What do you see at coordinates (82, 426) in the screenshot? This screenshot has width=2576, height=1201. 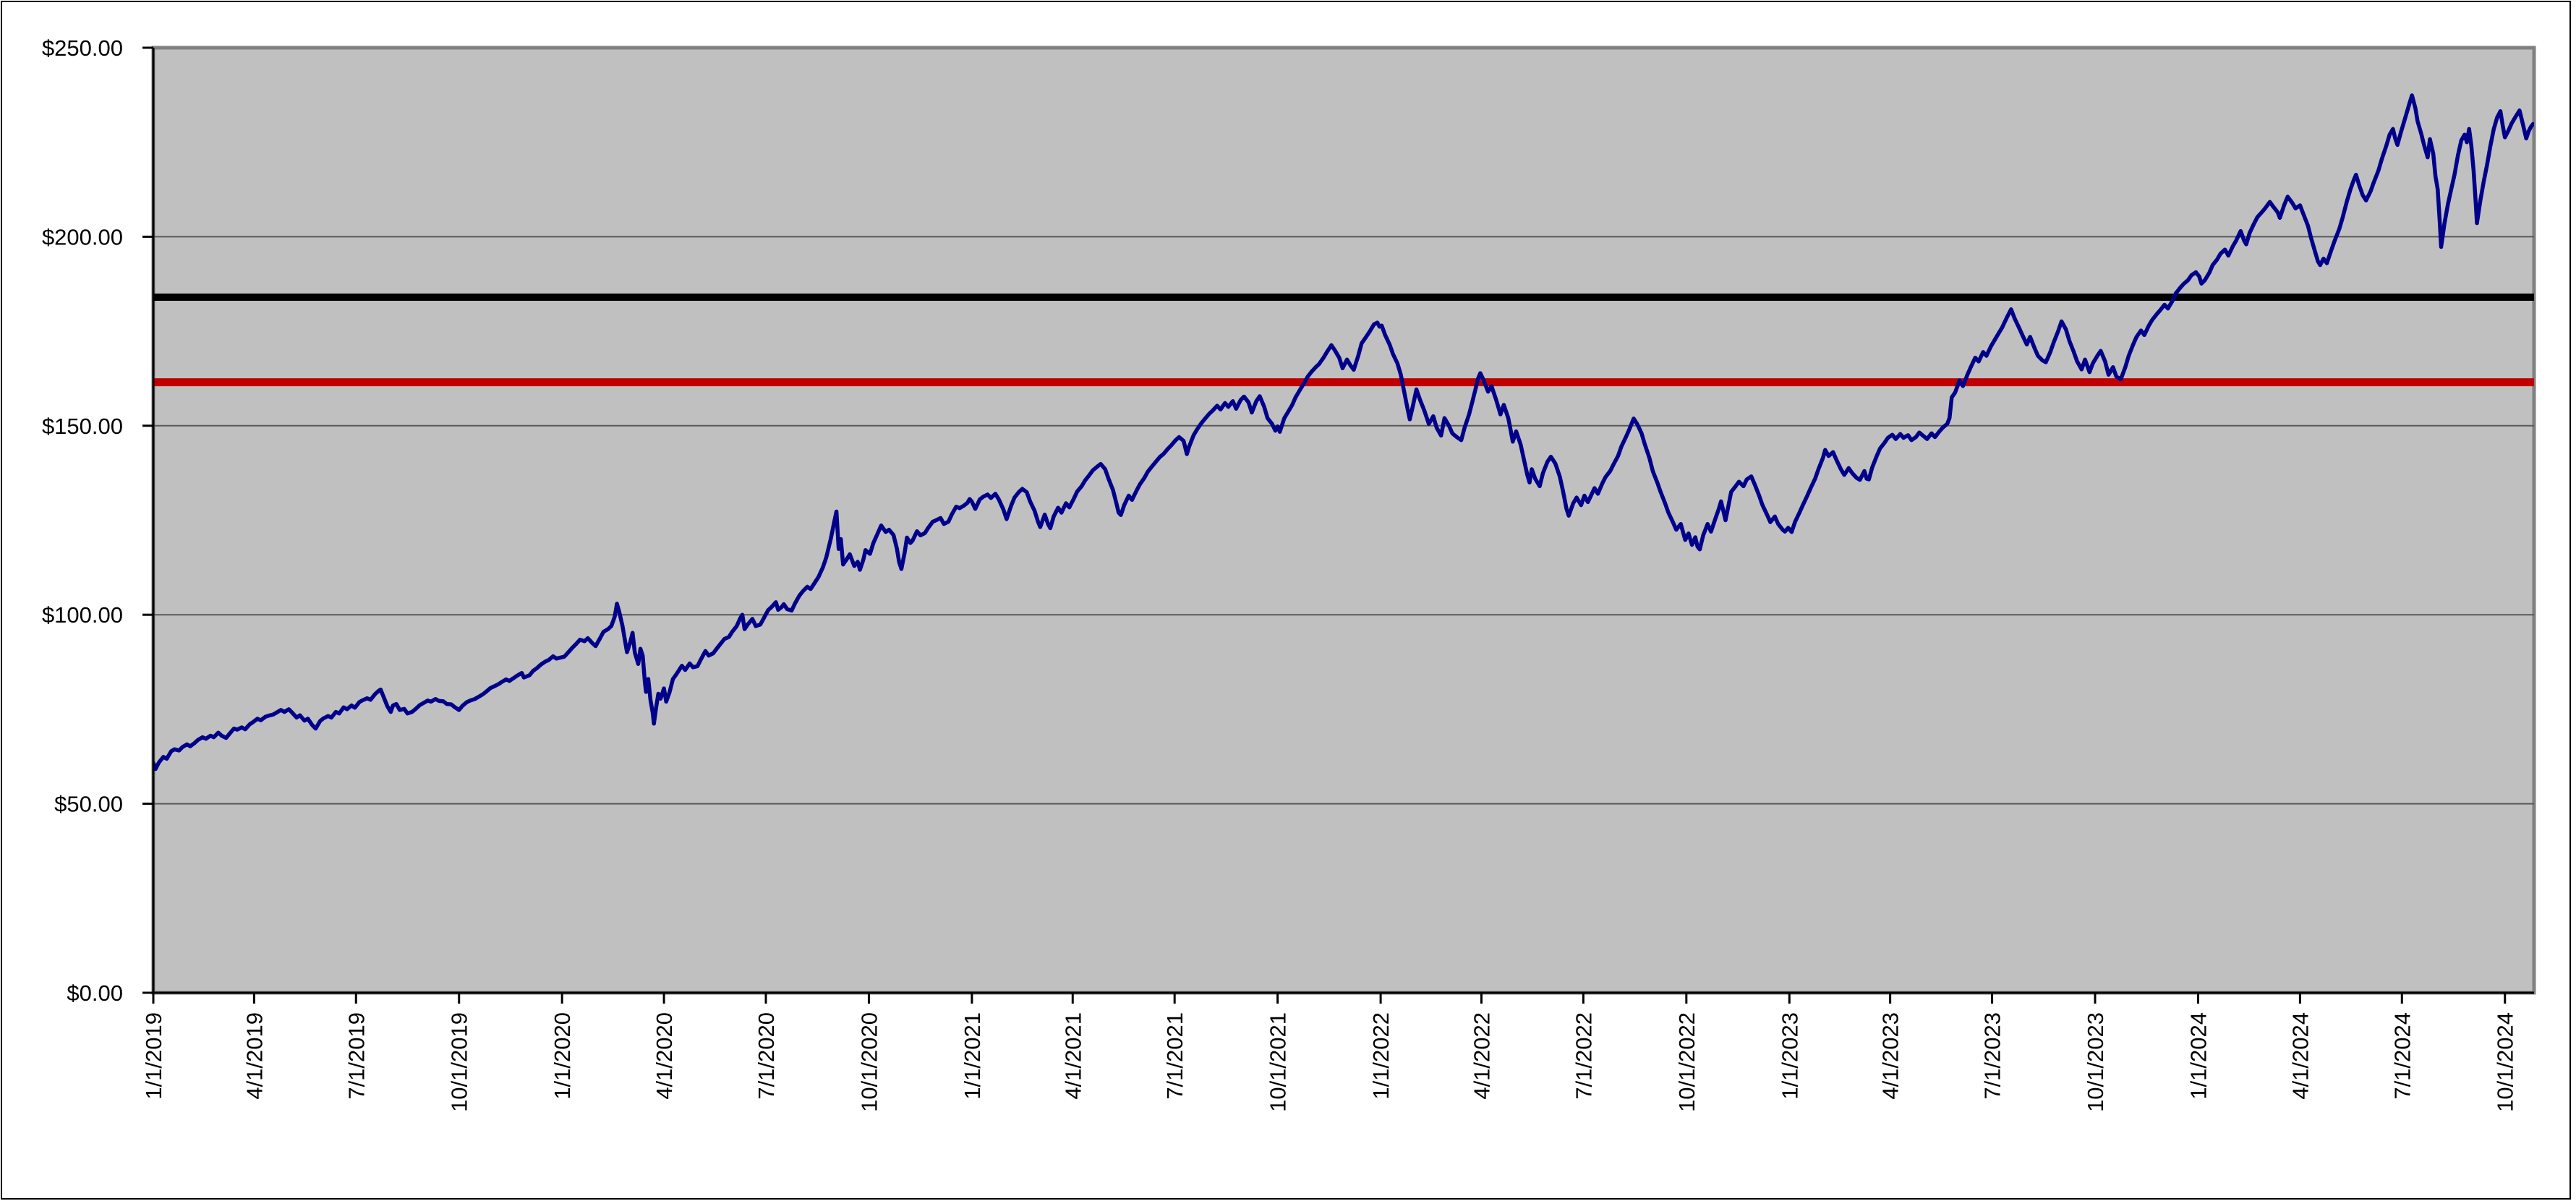 I see `y-tick-label: $150.00` at bounding box center [82, 426].